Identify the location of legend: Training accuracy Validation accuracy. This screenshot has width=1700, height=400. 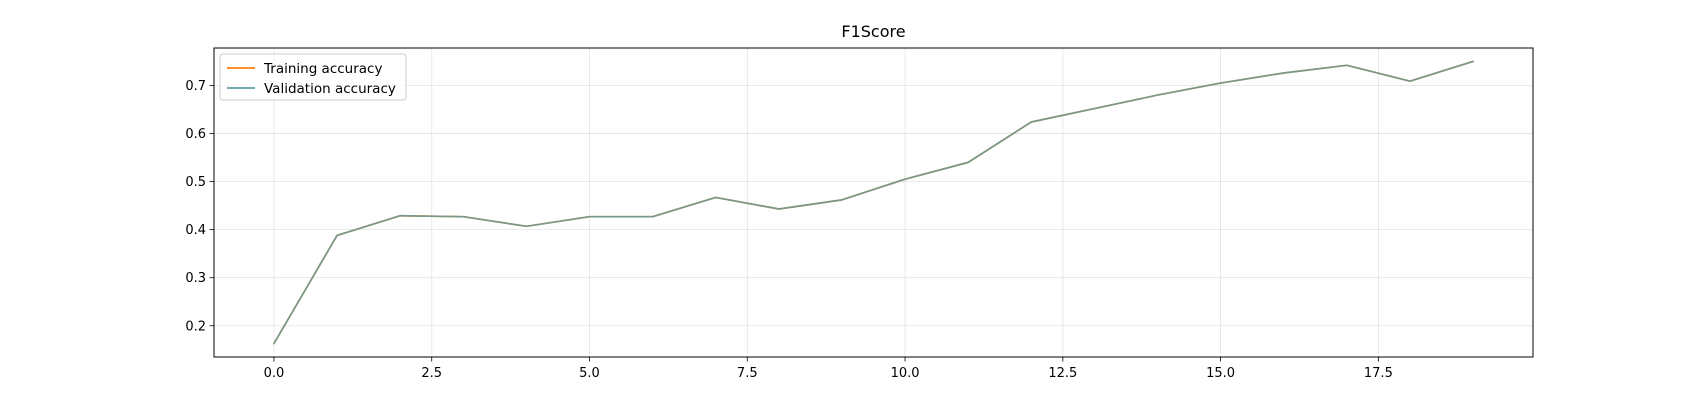
(313, 77).